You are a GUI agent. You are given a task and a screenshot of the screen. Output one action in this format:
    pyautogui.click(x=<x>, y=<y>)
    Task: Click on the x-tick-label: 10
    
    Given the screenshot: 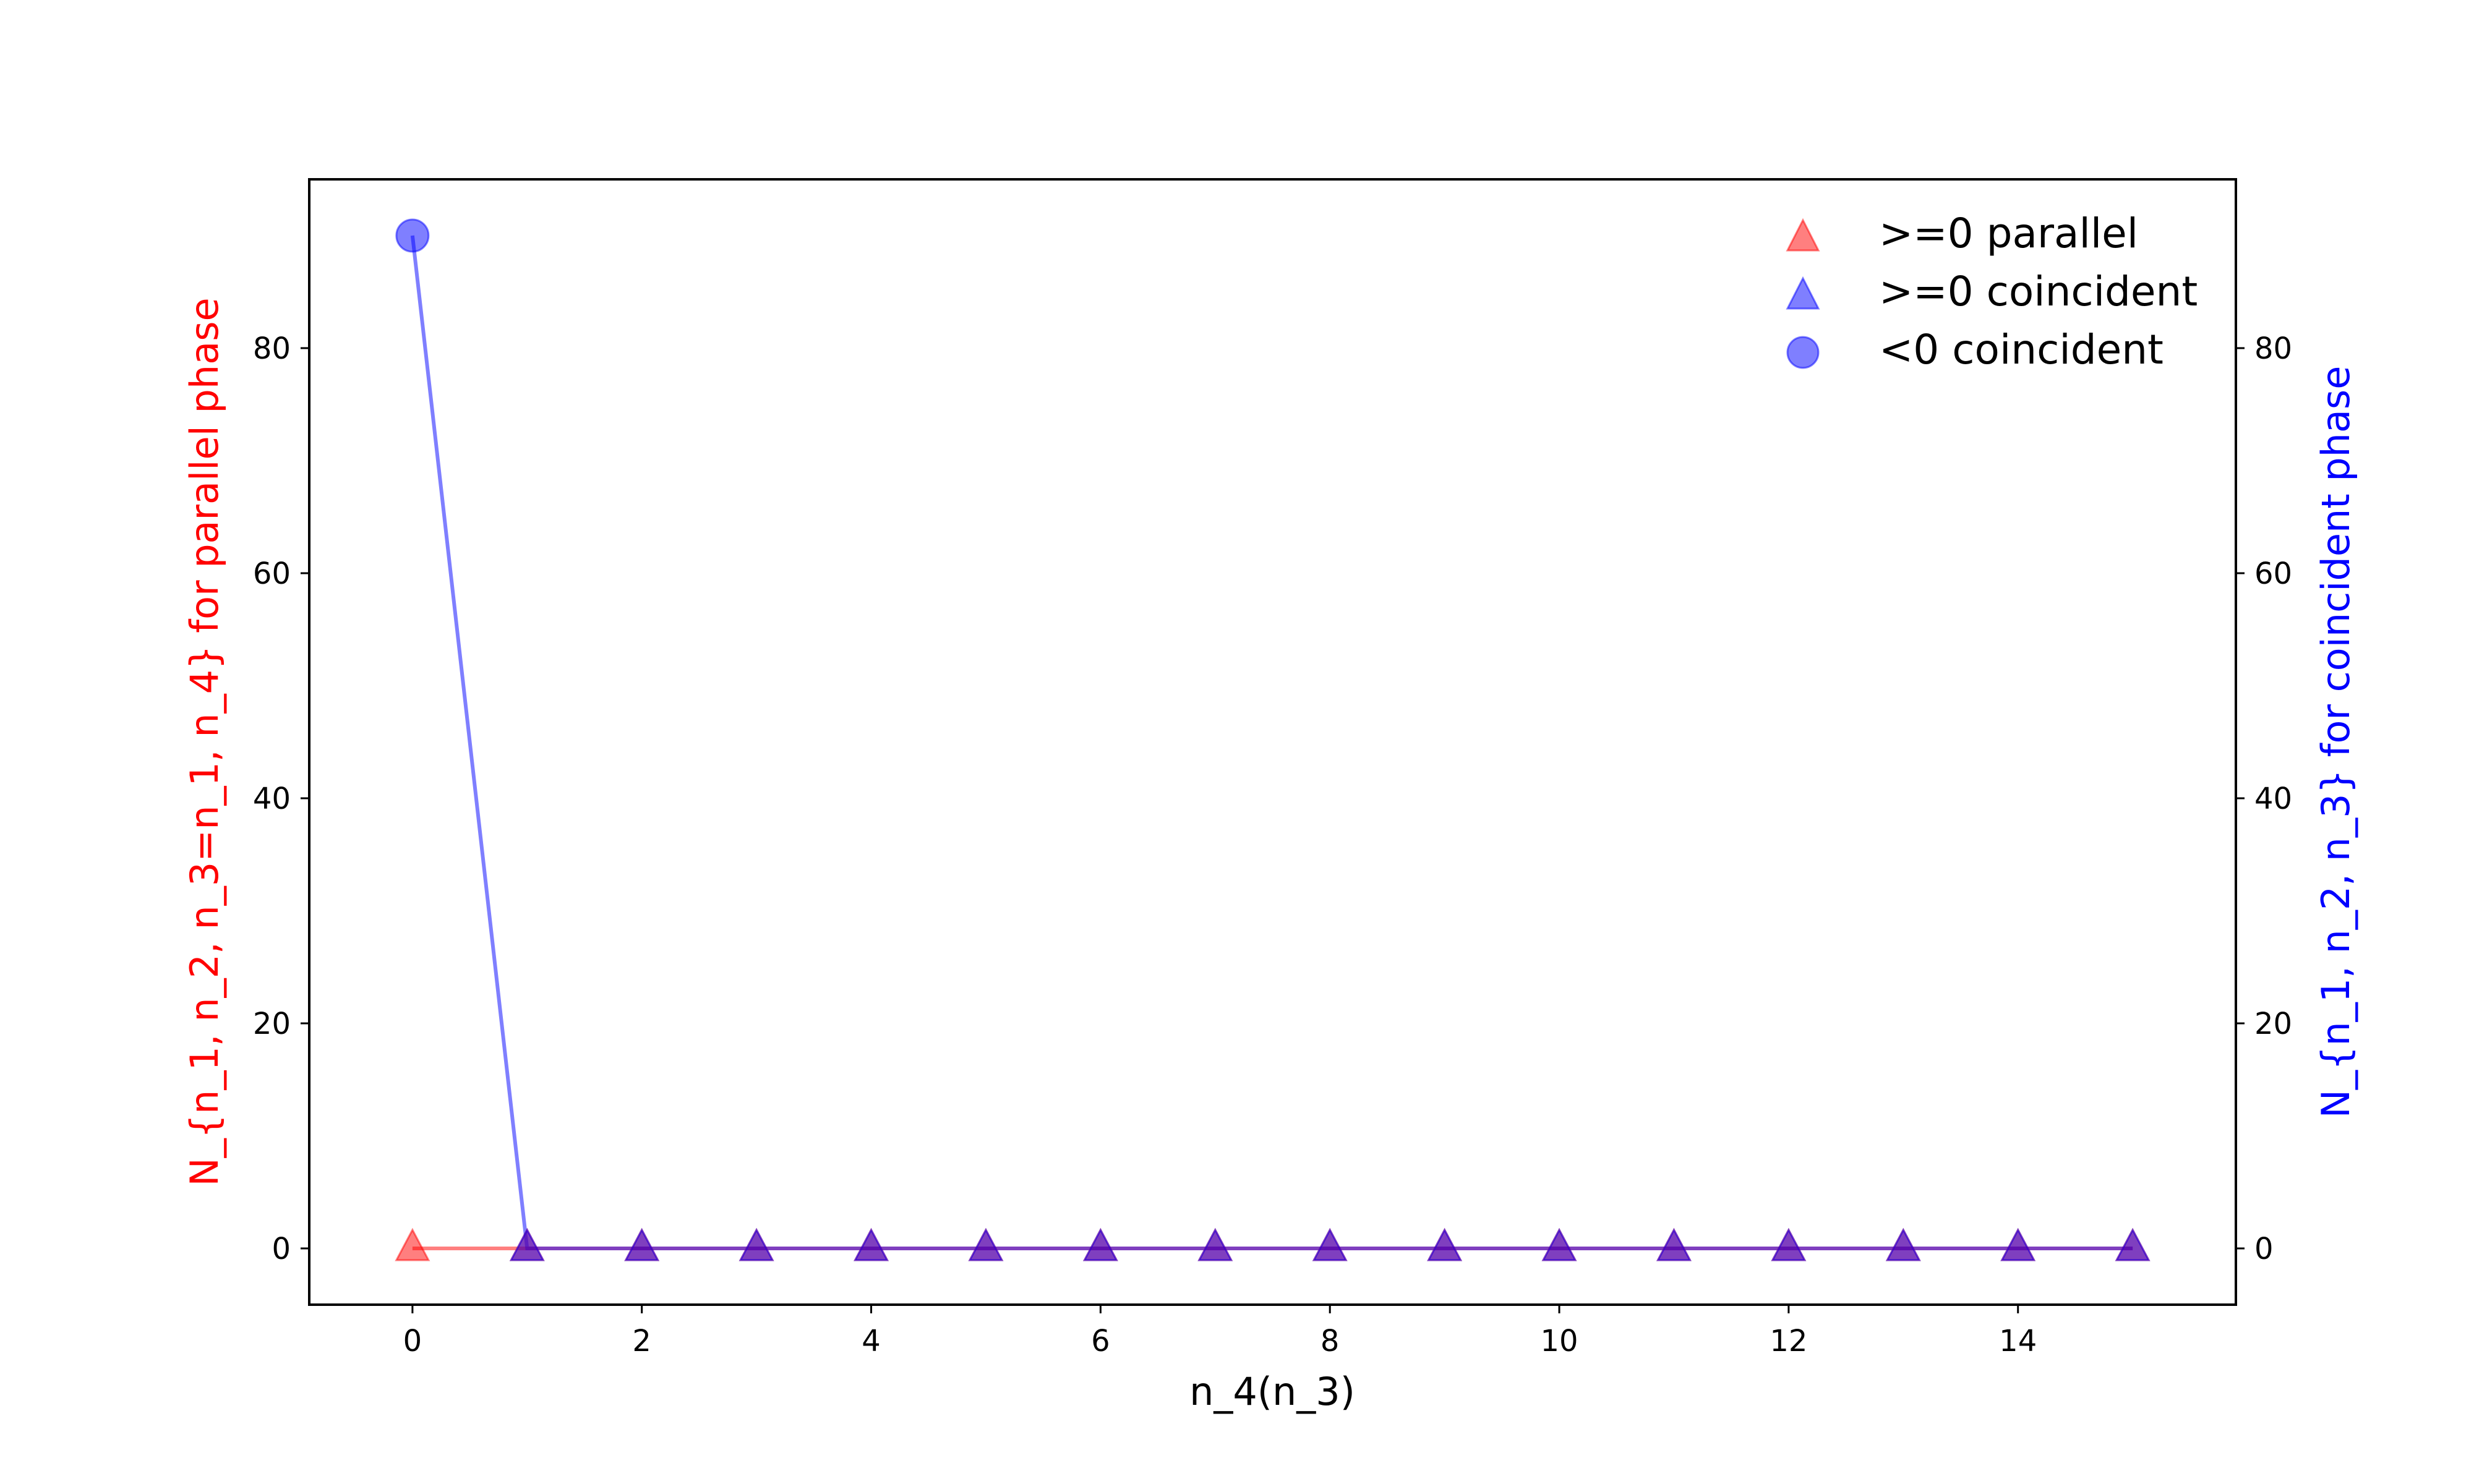 What is the action you would take?
    pyautogui.click(x=1559, y=1341)
    